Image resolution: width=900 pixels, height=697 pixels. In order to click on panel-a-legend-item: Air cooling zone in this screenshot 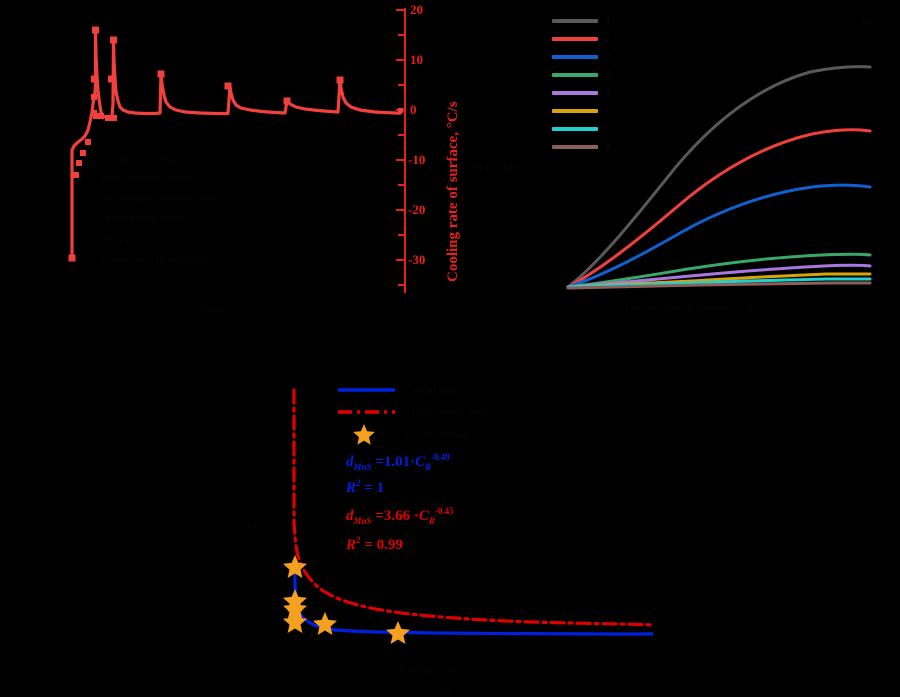, I will do `click(142, 217)`.